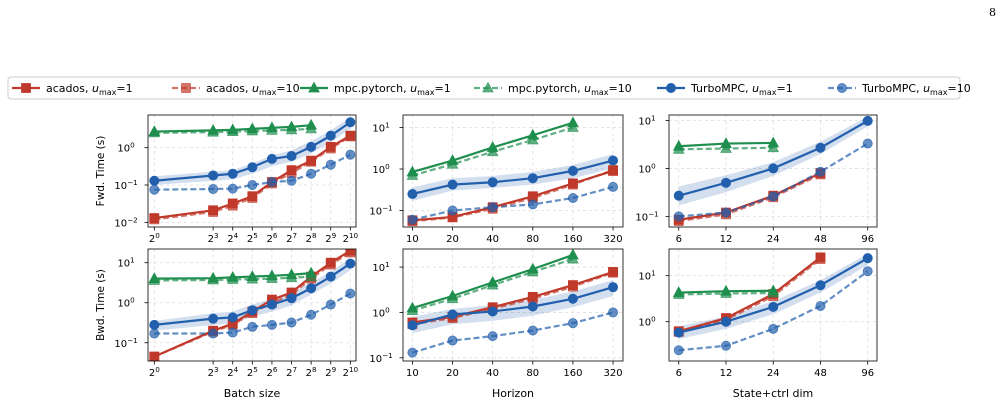 The height and width of the screenshot is (405, 1004). I want to click on legend-label: mpc.pytorch, umax=1, so click(392, 89).